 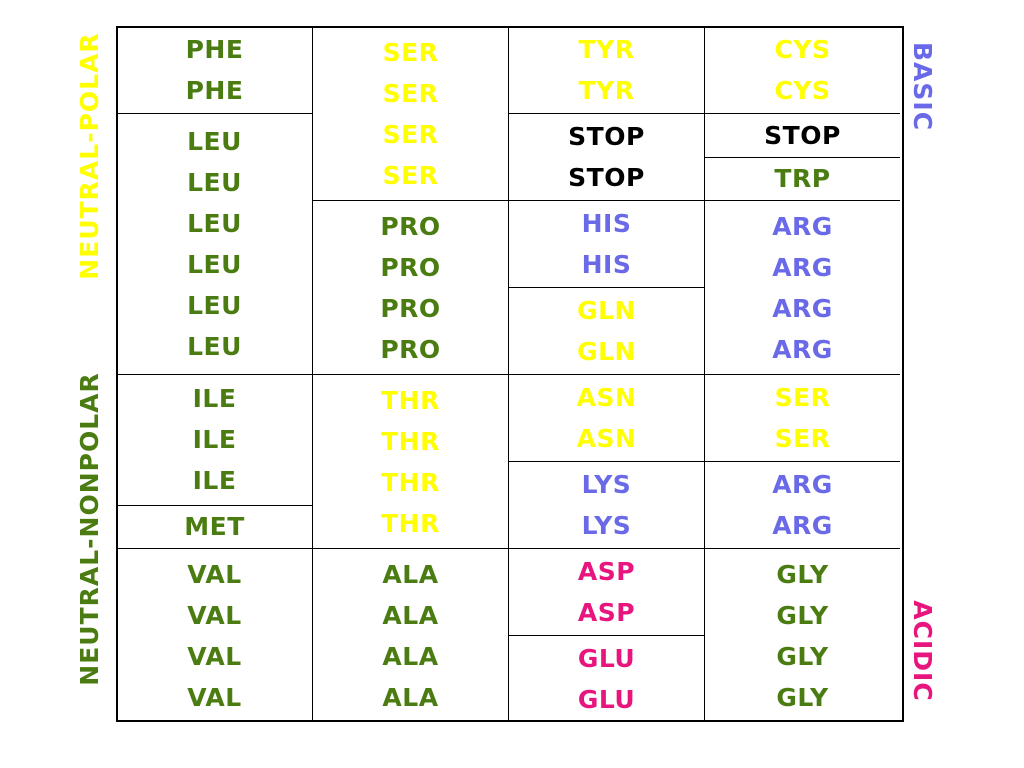 I want to click on codon-cell: ASP ASP, so click(x=606, y=591).